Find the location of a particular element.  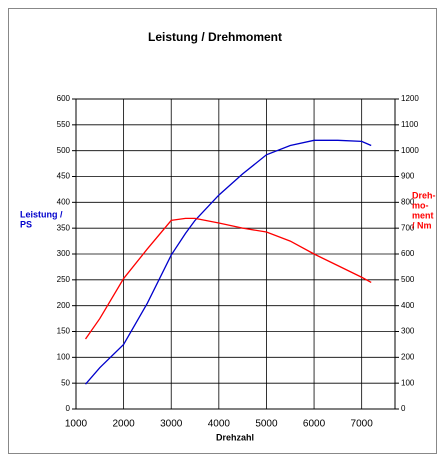

x-tick-label: 2000 is located at coordinates (123, 424).